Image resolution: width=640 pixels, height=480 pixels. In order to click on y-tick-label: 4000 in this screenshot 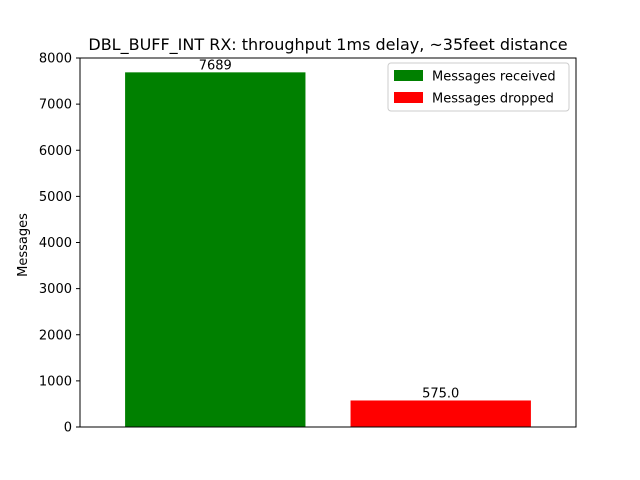, I will do `click(55, 243)`.